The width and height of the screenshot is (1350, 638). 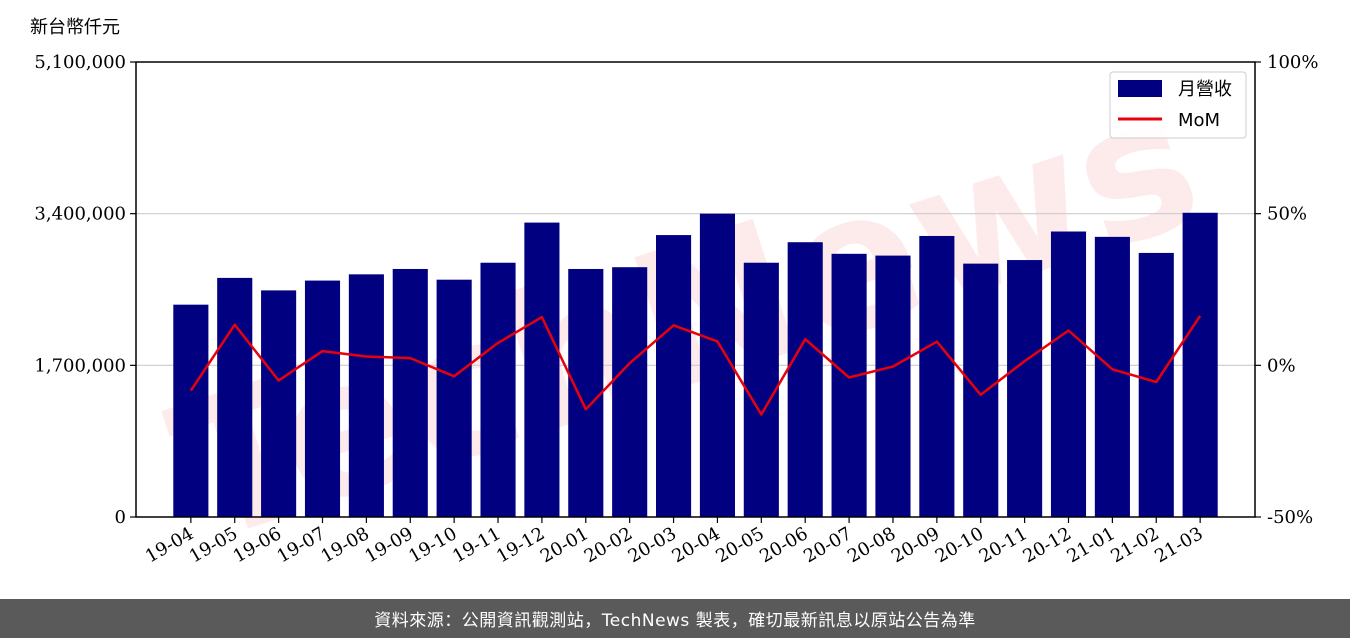 What do you see at coordinates (80, 62) in the screenshot?
I see `y-left-tick-label: 5,100,000` at bounding box center [80, 62].